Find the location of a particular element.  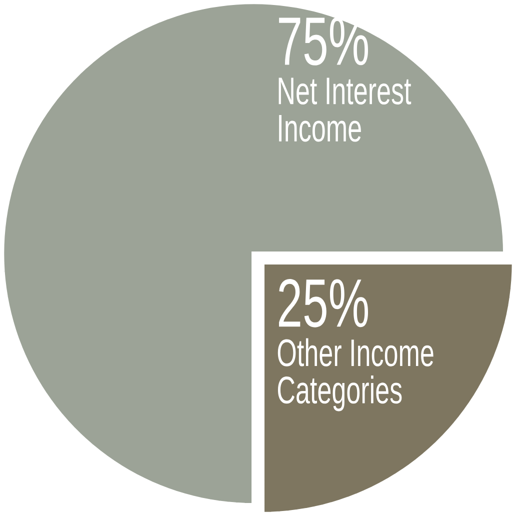

data-label: 25% is located at coordinates (323, 303).